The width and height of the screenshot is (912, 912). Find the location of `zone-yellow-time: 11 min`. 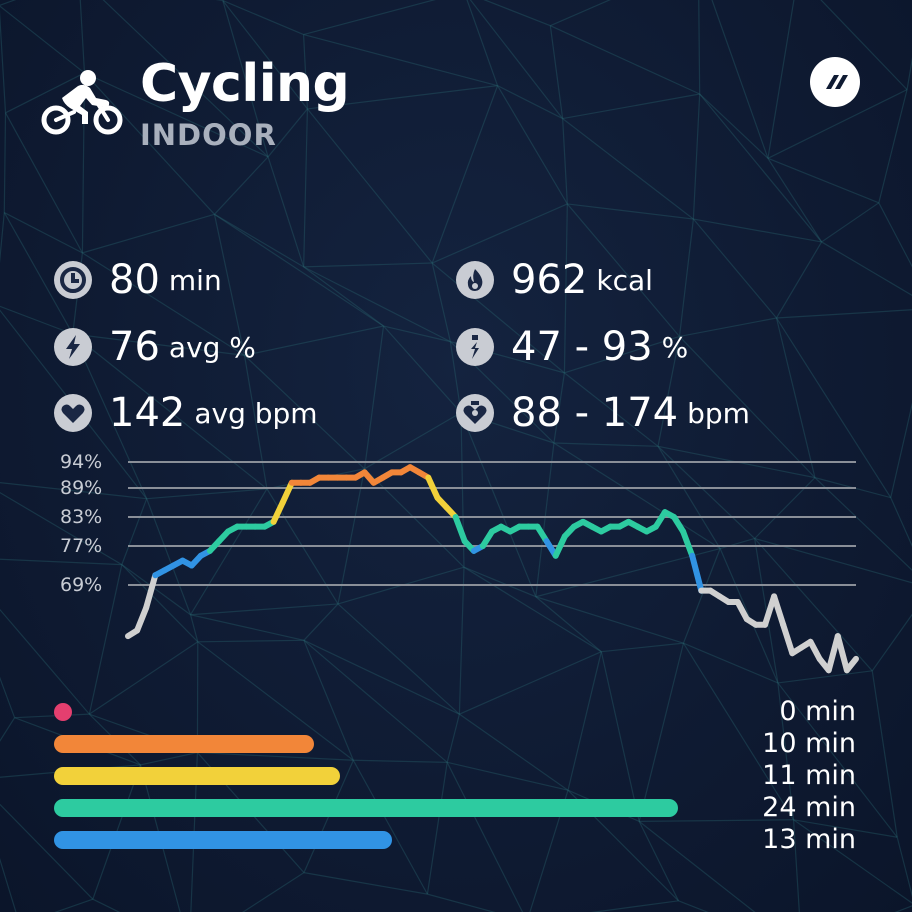

zone-yellow-time: 11 min is located at coordinates (809, 775).